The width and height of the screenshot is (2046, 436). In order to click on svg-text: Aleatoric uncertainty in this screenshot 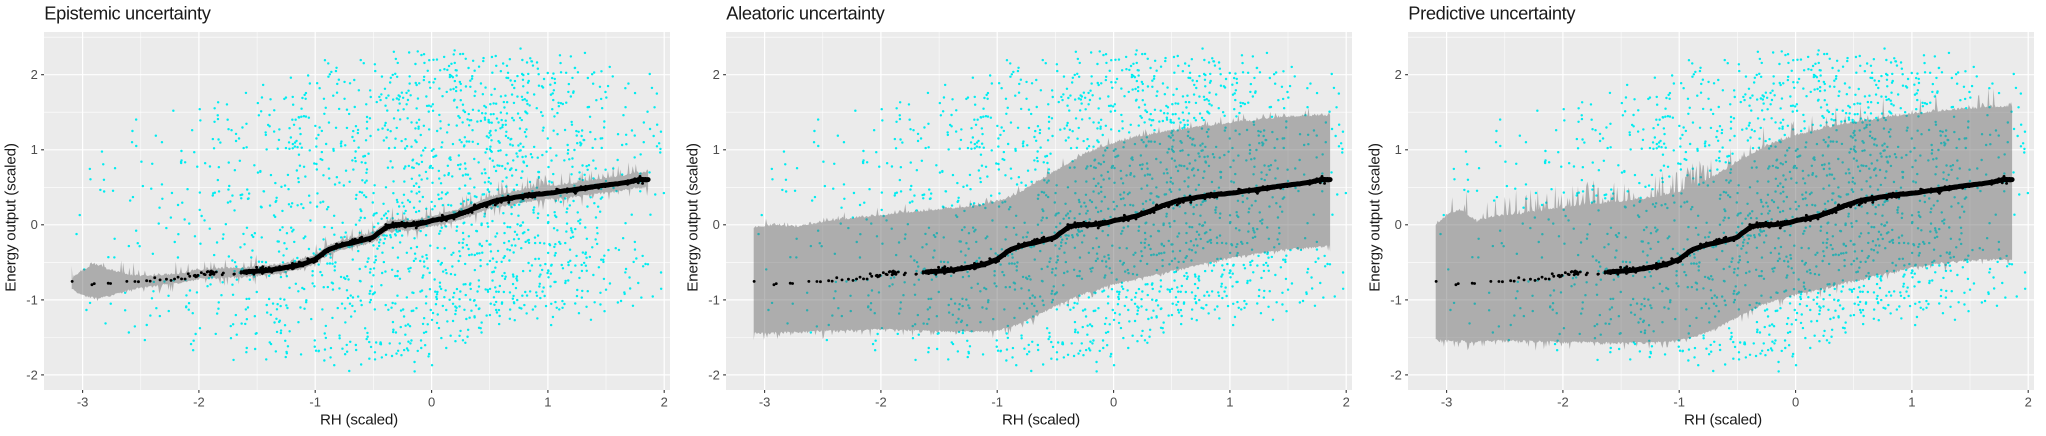, I will do `click(805, 13)`.